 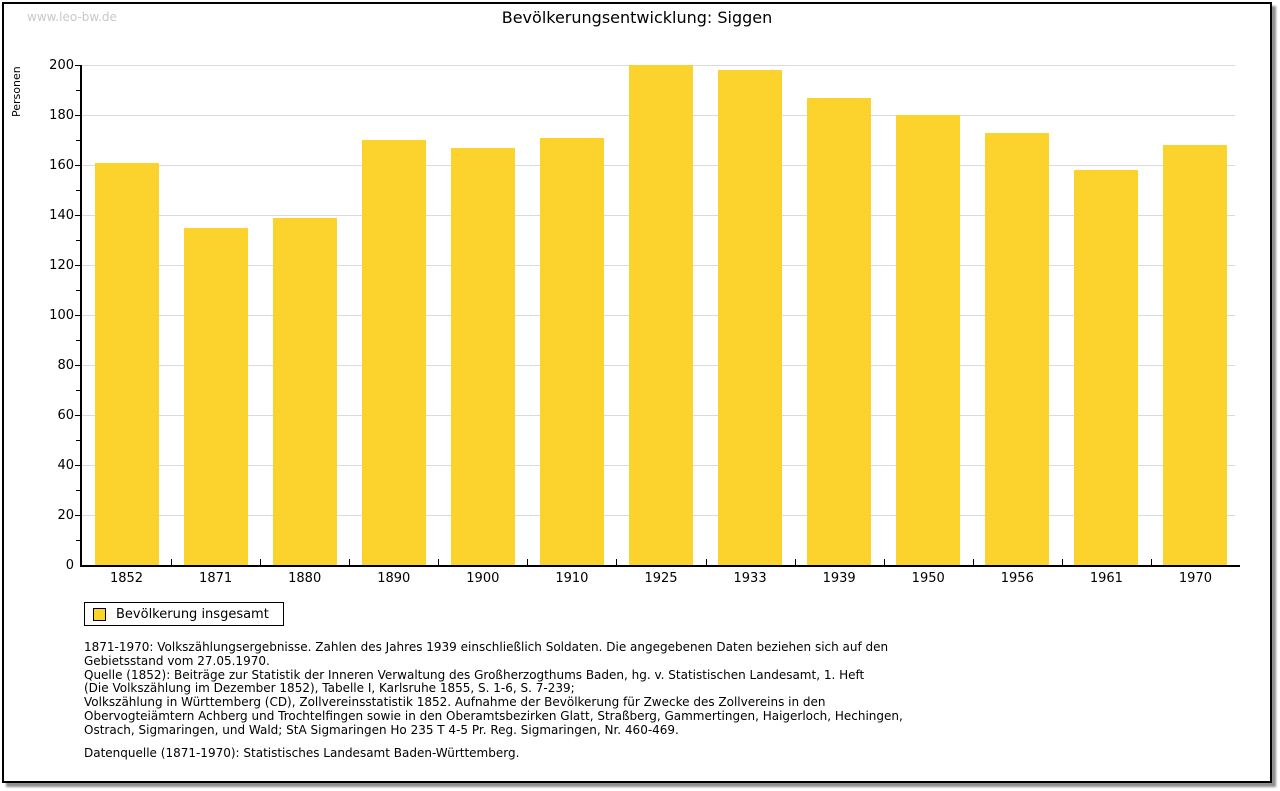 What do you see at coordinates (81, 316) in the screenshot?
I see `y-axis-line` at bounding box center [81, 316].